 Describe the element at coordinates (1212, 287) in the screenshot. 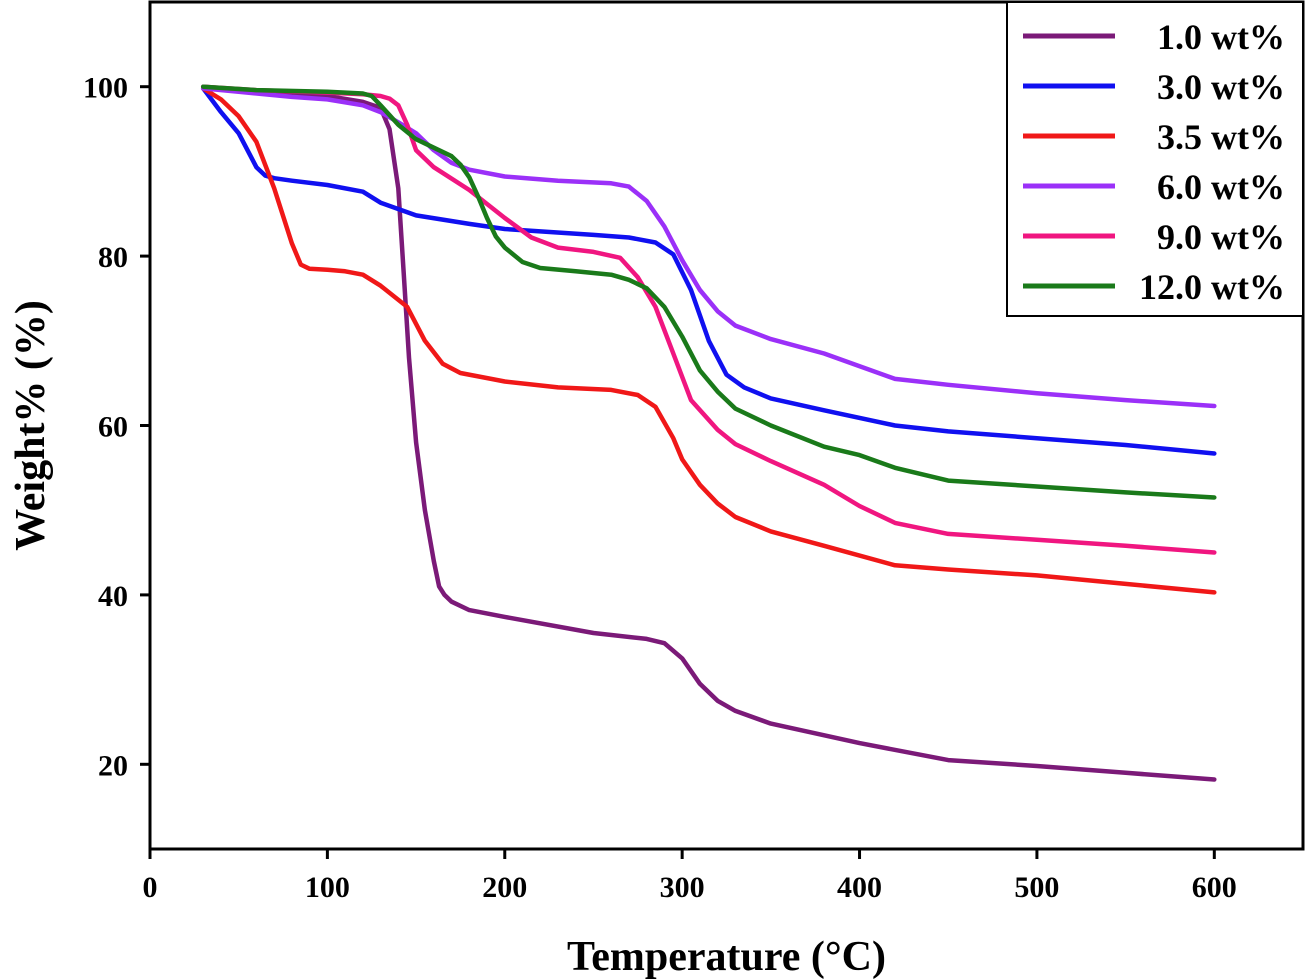

I see `legend-label-6: 12.0 wt%` at that location.